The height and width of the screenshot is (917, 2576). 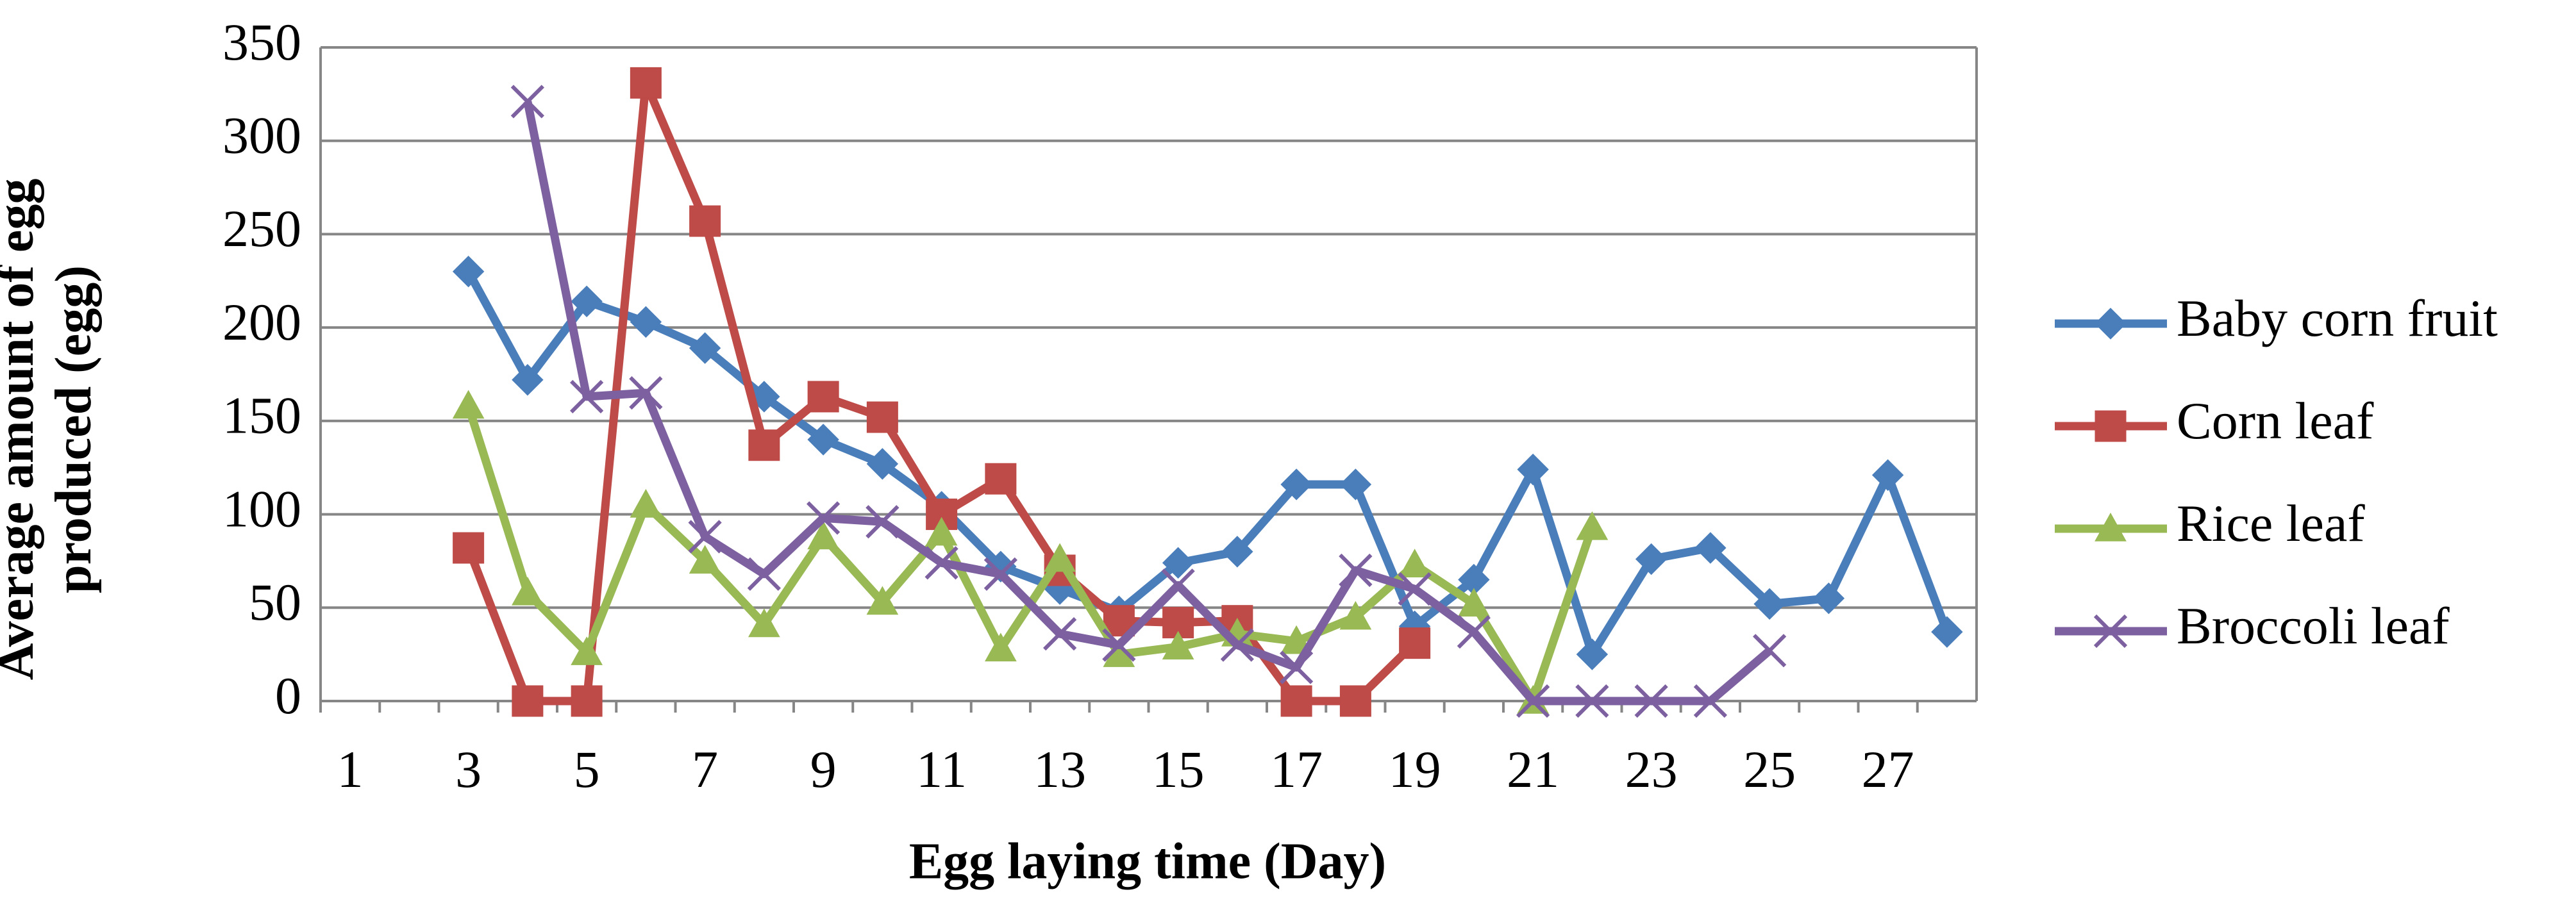 What do you see at coordinates (2275, 421) in the screenshot?
I see `legend-label: Corn leaf` at bounding box center [2275, 421].